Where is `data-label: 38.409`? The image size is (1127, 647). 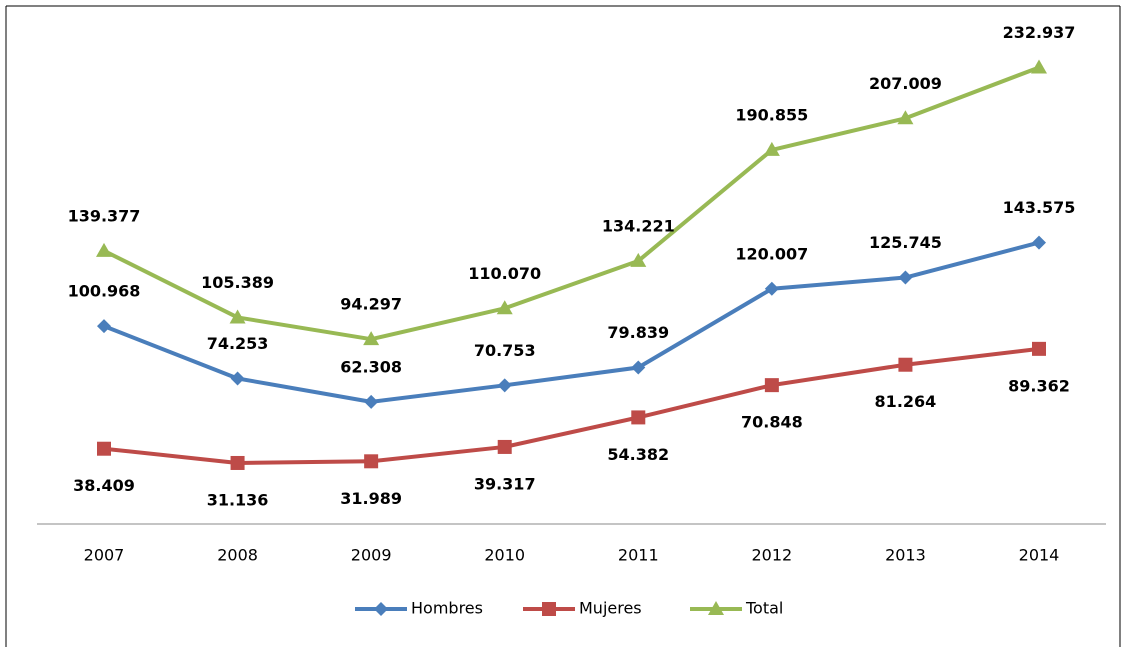
data-label: 38.409 is located at coordinates (104, 485).